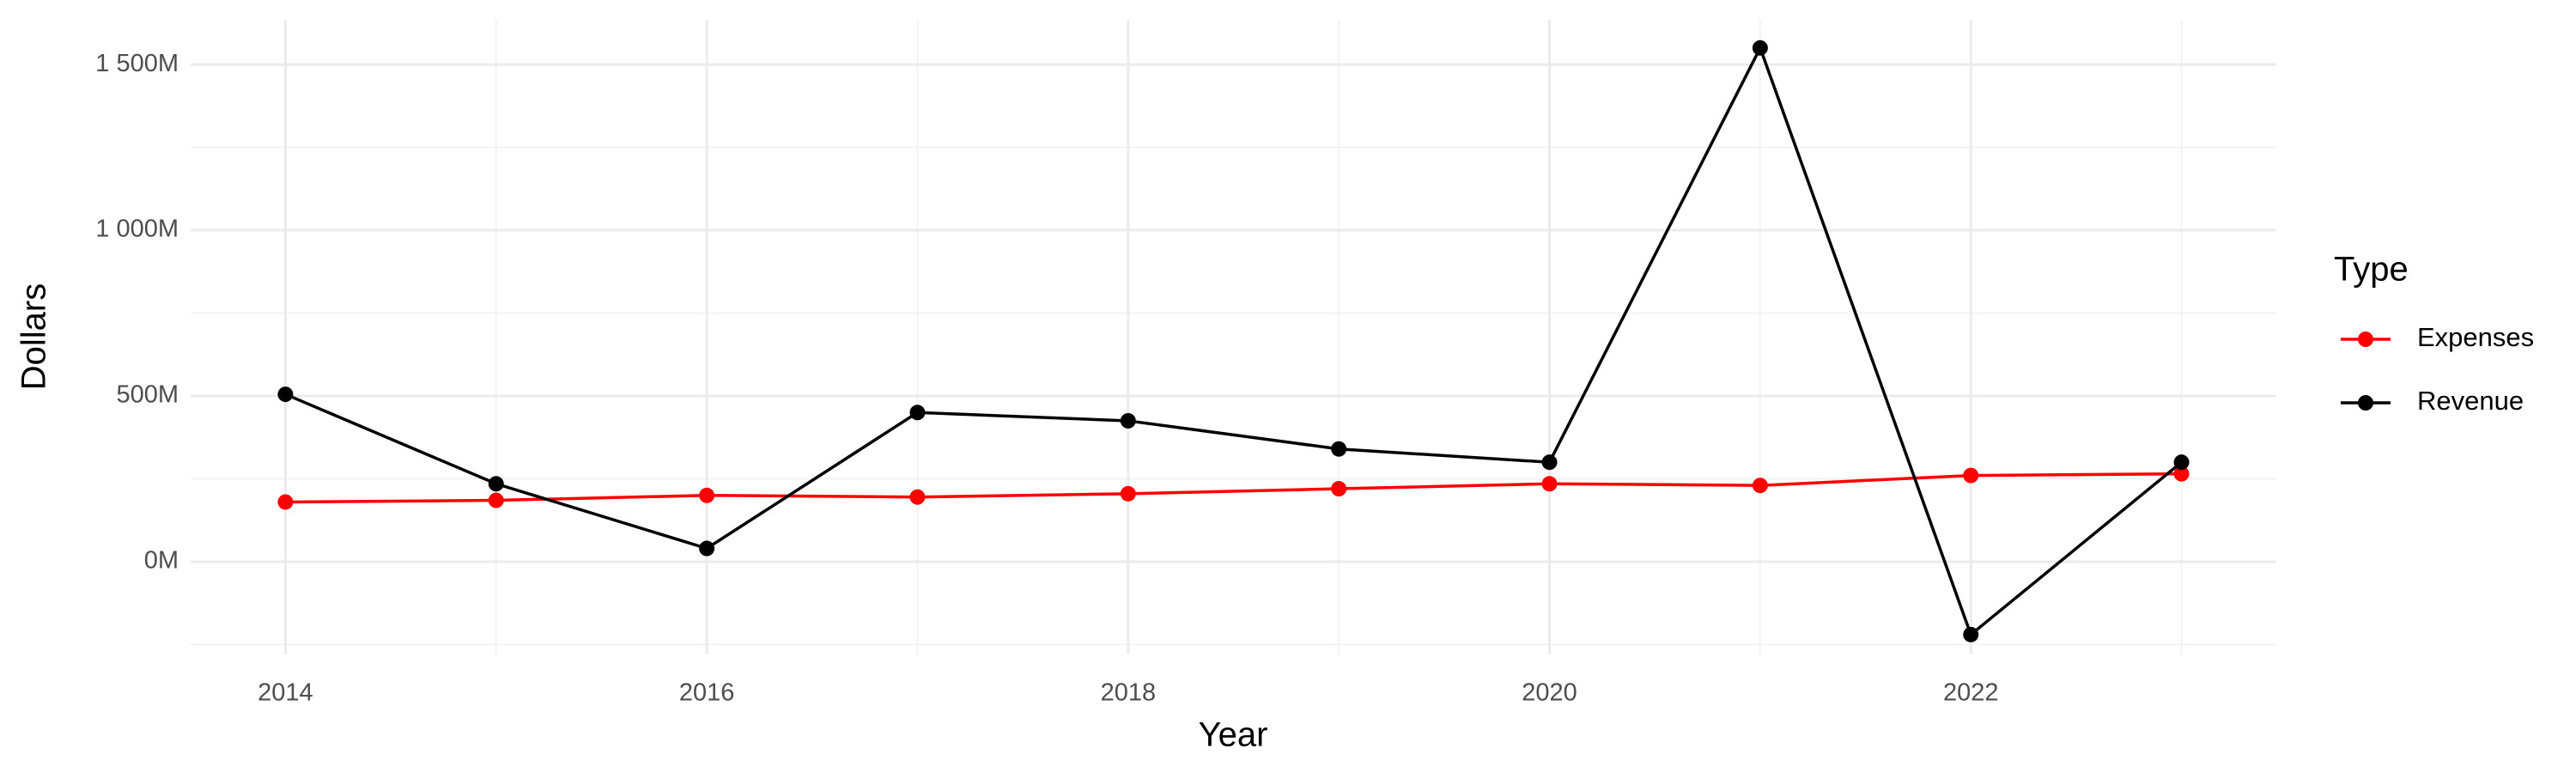  What do you see at coordinates (2475, 337) in the screenshot?
I see `legend-label: Expenses` at bounding box center [2475, 337].